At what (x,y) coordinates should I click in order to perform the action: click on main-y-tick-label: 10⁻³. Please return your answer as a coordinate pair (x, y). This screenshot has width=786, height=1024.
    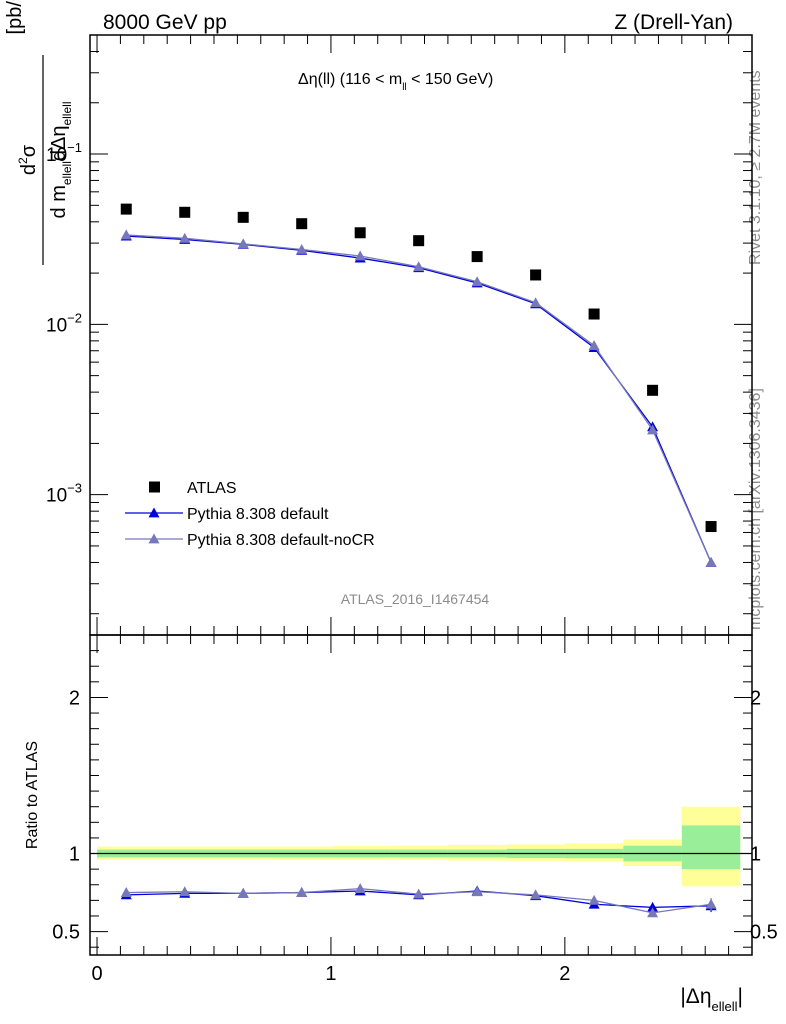
    Looking at the image, I should click on (64, 494).